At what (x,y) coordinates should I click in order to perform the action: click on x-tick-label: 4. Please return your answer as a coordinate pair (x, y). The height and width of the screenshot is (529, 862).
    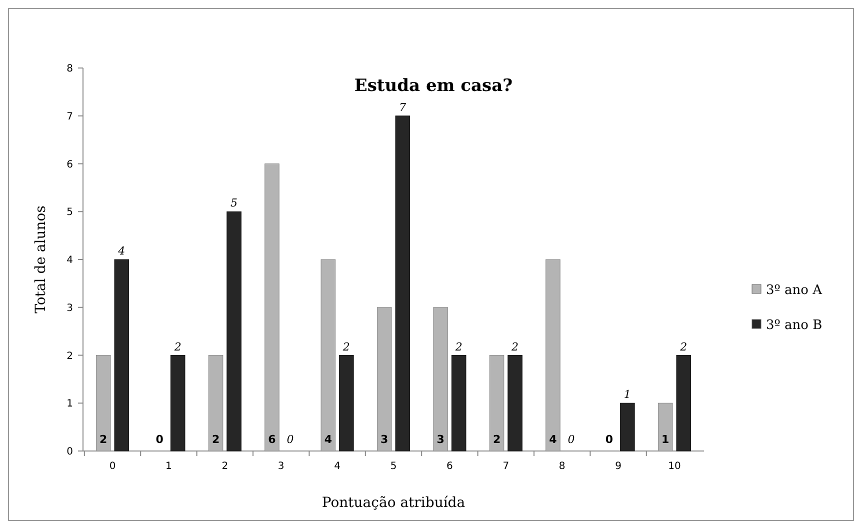
    Looking at the image, I should click on (337, 466).